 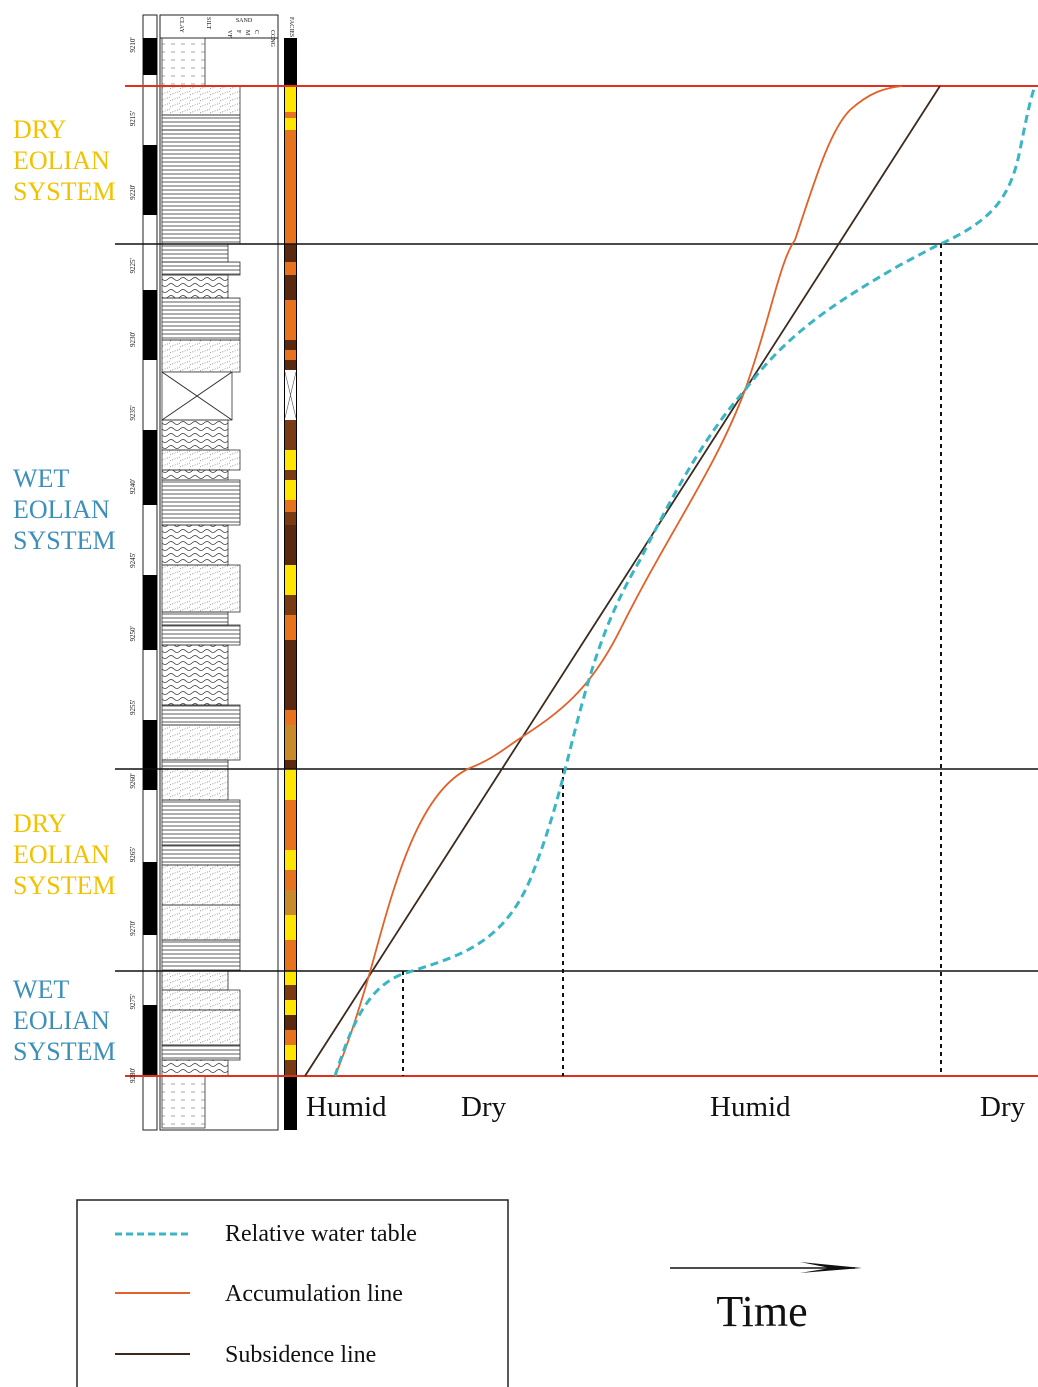 What do you see at coordinates (229, 34) in the screenshot?
I see `column-header: VF` at bounding box center [229, 34].